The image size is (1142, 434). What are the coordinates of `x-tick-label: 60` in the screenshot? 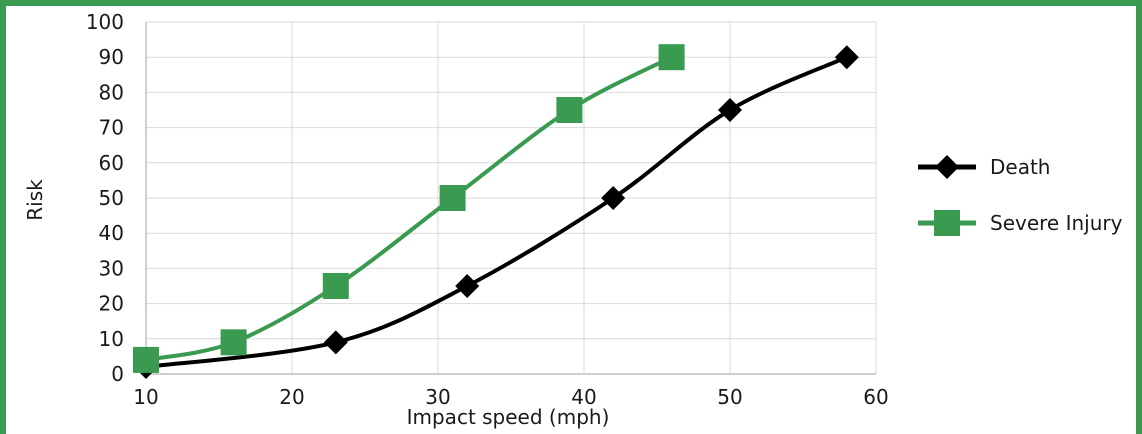 It's located at (875, 397).